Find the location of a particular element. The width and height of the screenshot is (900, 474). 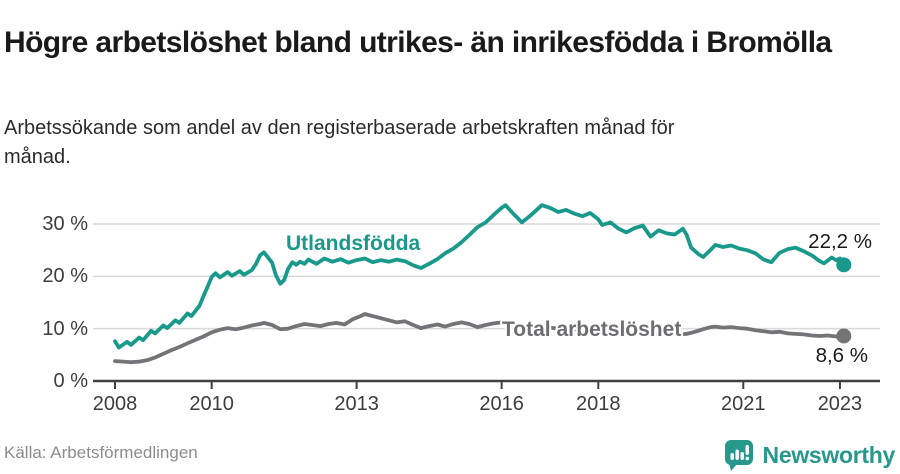

newsworthy-wordmark: Newsworthy is located at coordinates (829, 454).